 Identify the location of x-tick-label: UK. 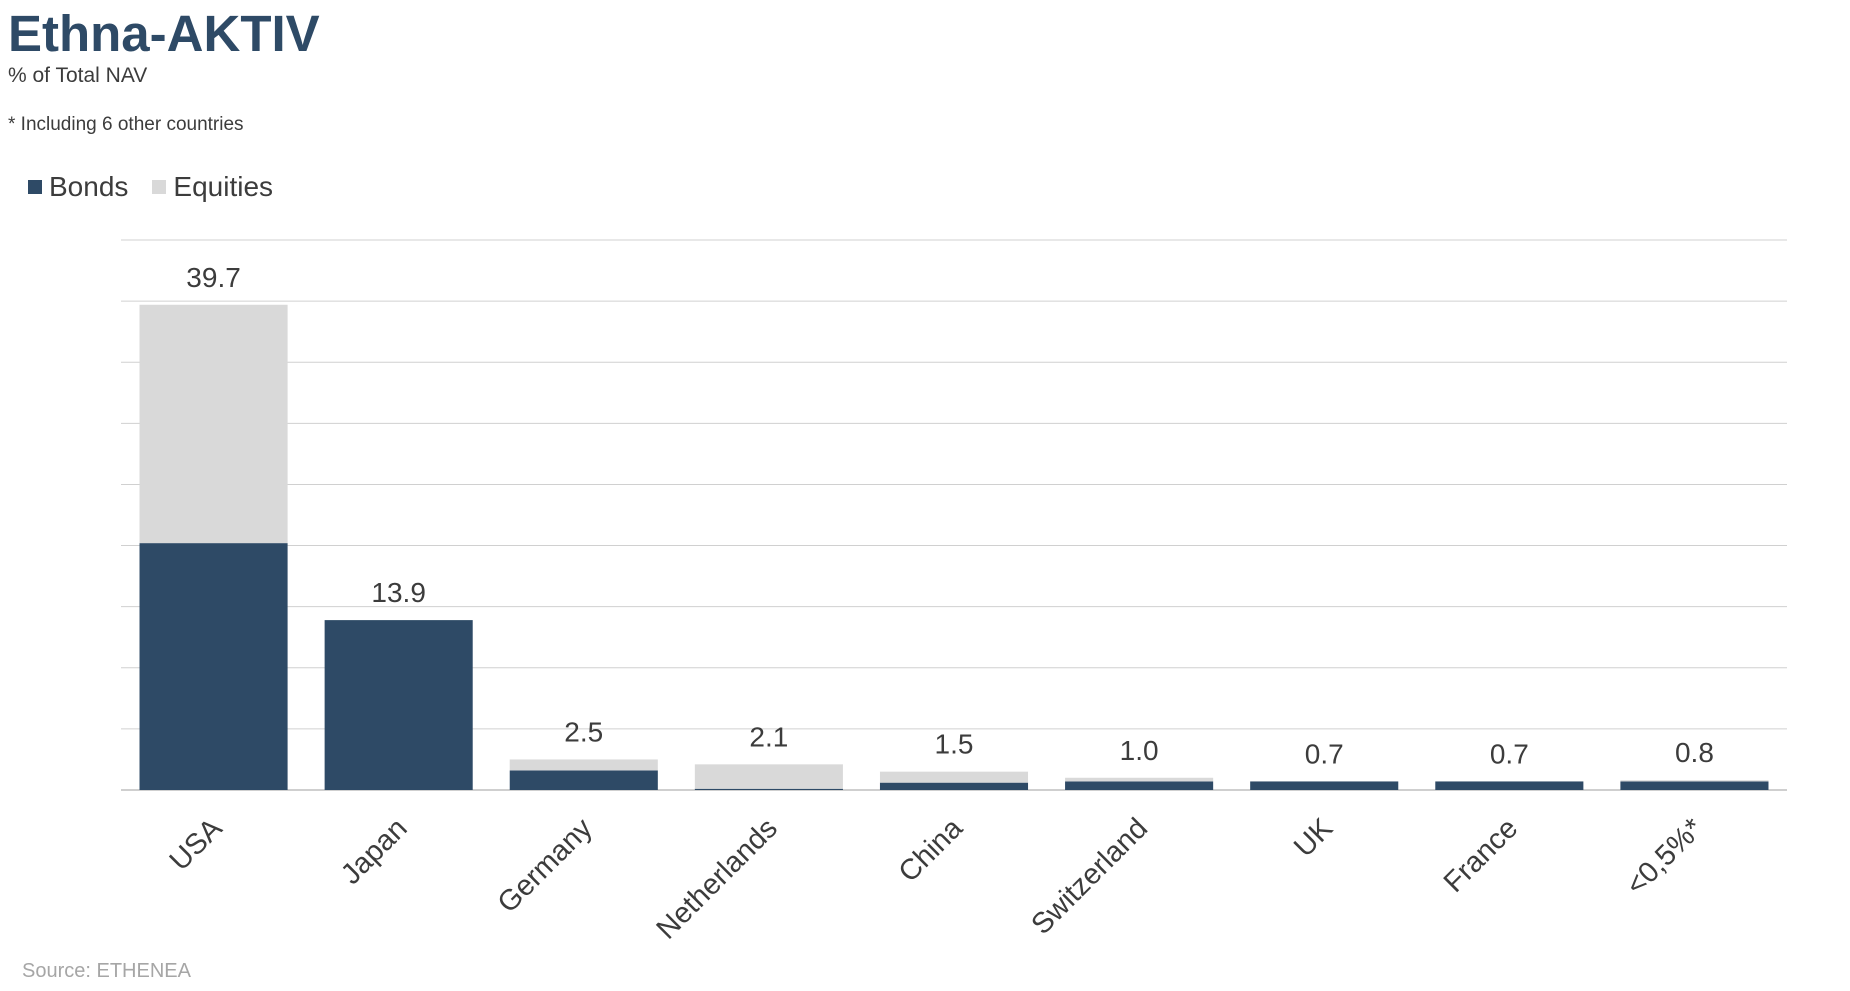
(1314, 838).